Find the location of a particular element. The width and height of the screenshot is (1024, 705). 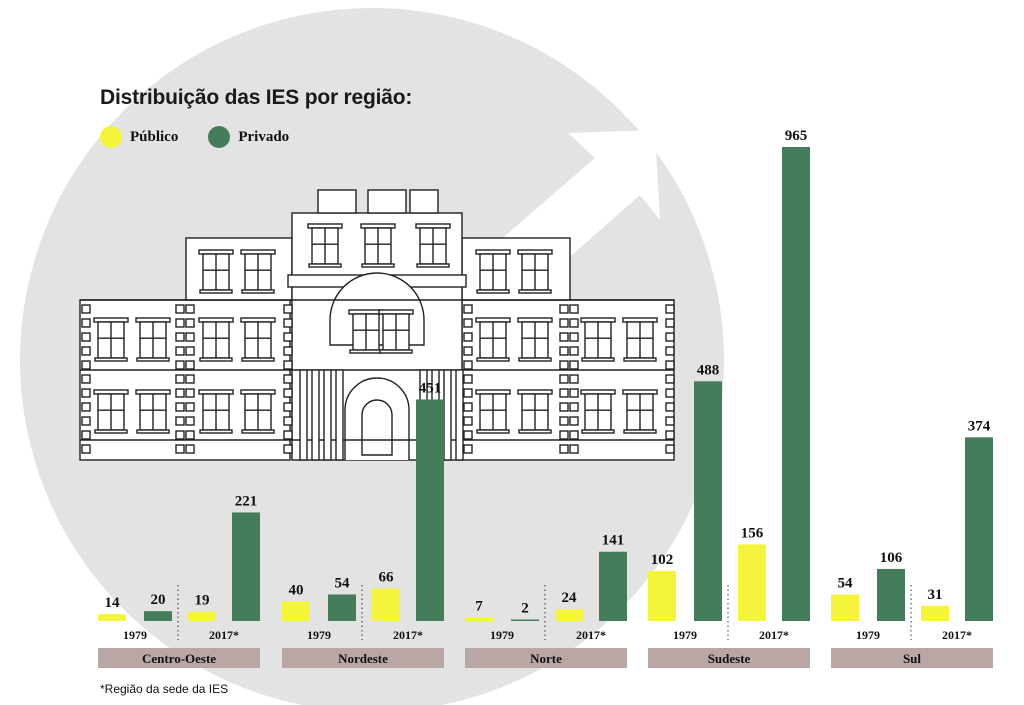

region-label: Centro-Oeste is located at coordinates (179, 658).